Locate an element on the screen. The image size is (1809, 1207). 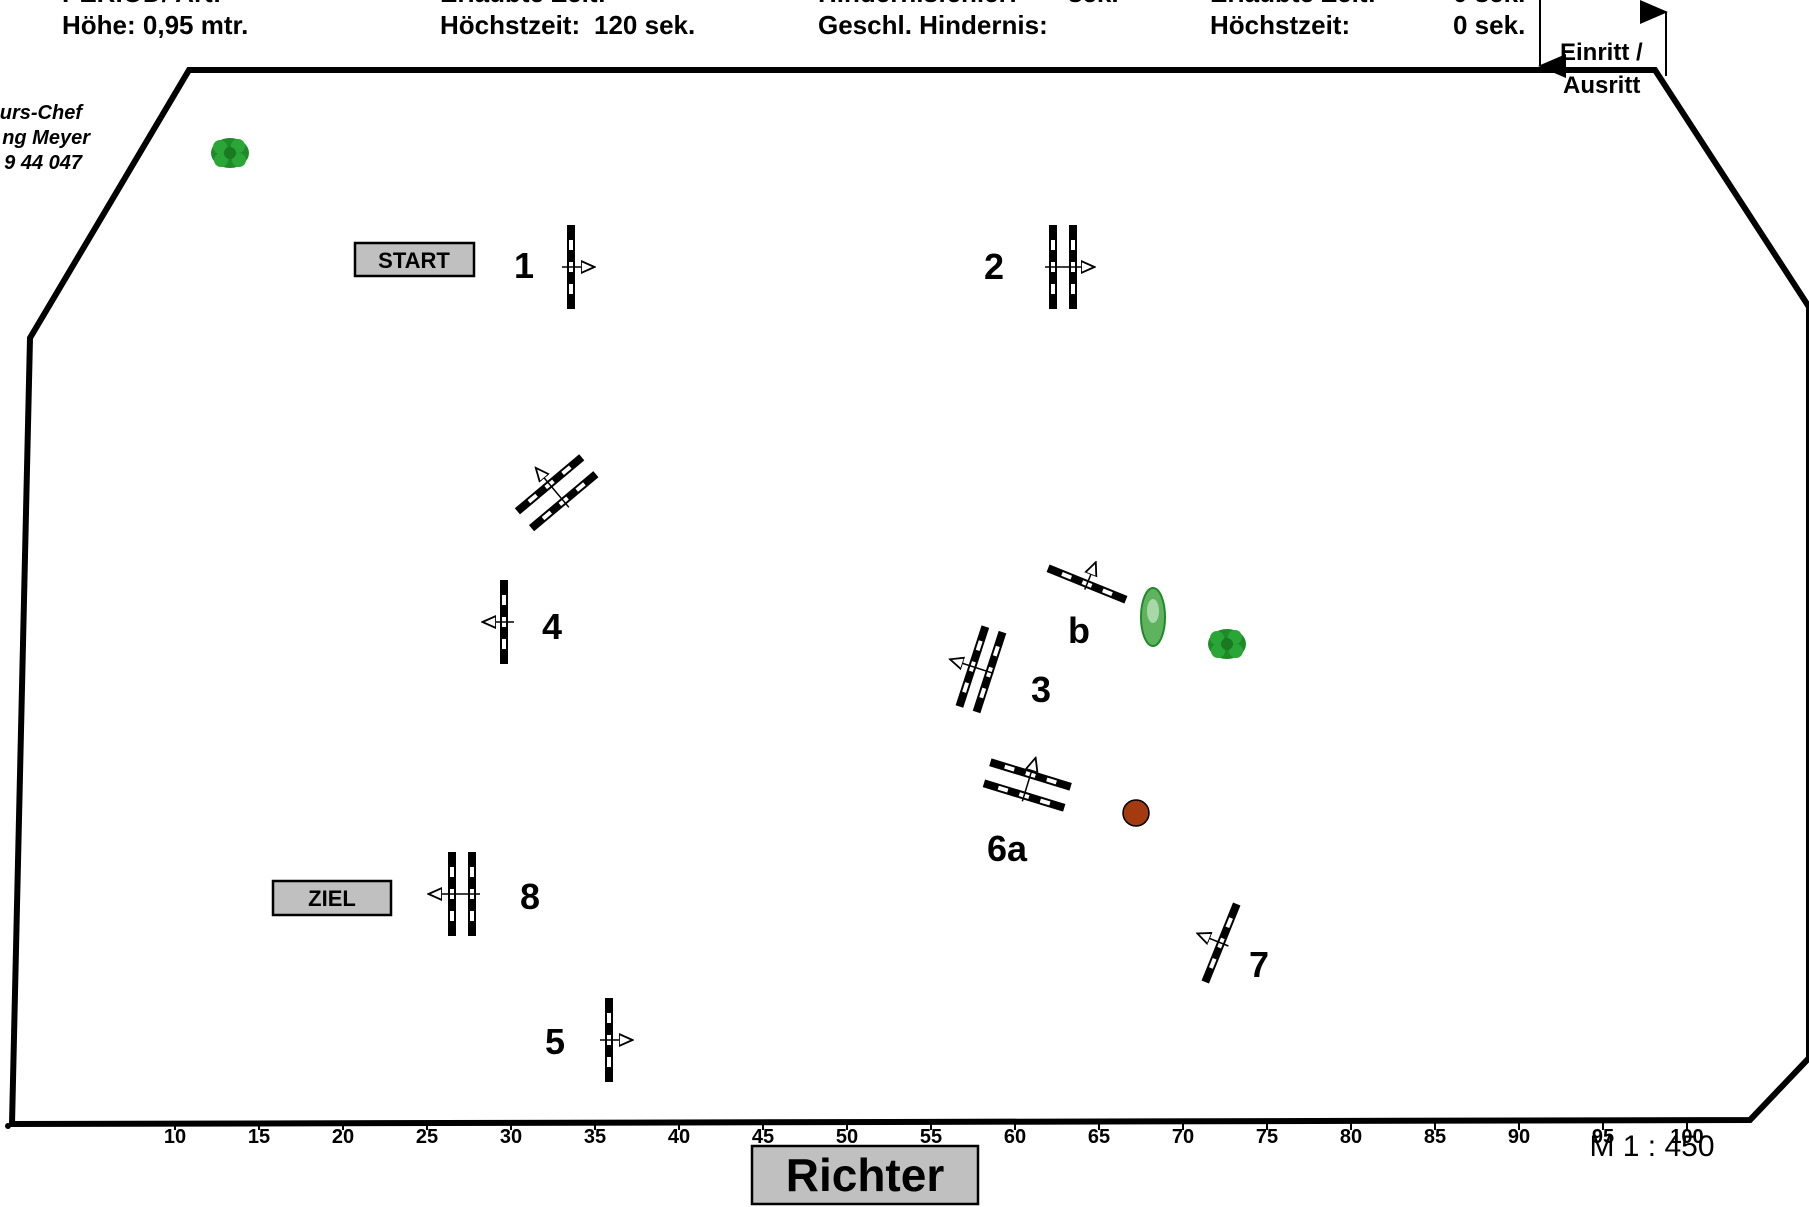
scale-tick-label: 50 is located at coordinates (847, 1137).